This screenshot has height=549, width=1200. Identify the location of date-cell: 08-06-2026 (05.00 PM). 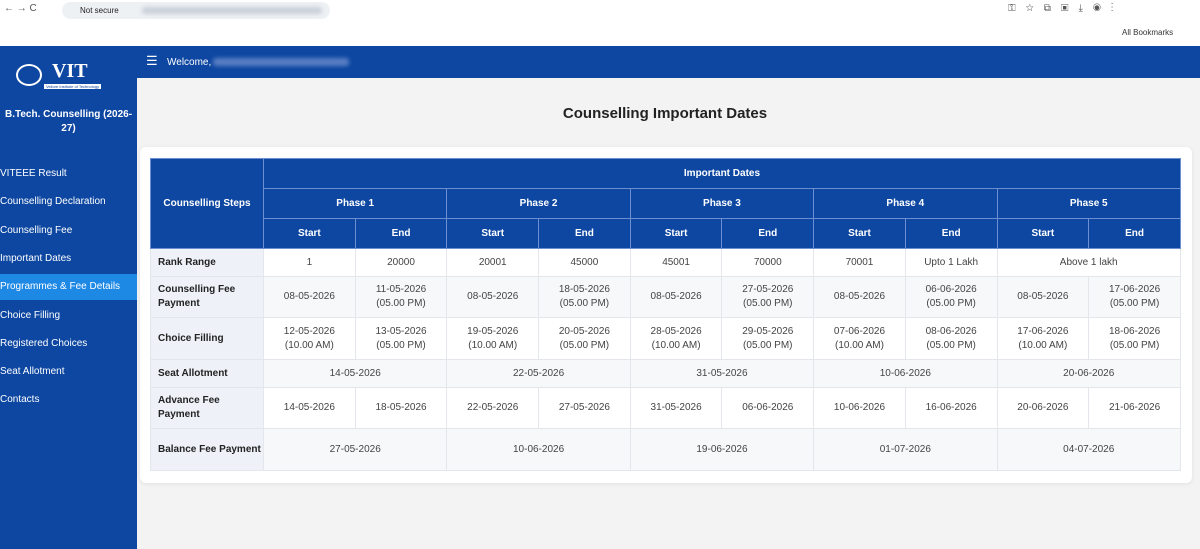
(951, 338).